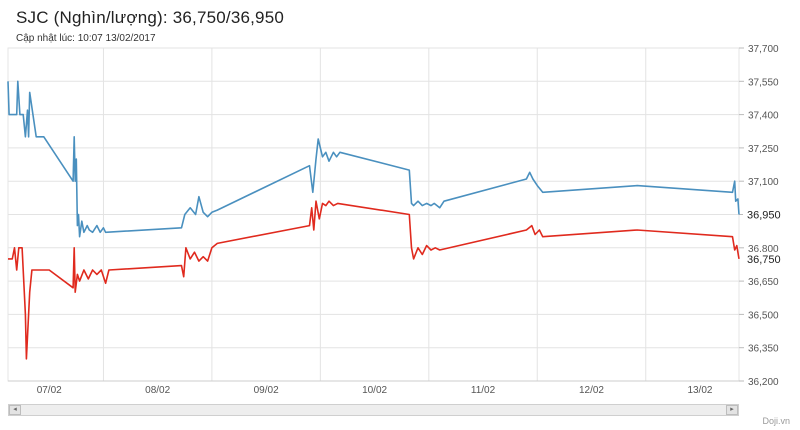 Image resolution: width=800 pixels, height=430 pixels. I want to click on y-tick-label: 37,100, so click(763, 182).